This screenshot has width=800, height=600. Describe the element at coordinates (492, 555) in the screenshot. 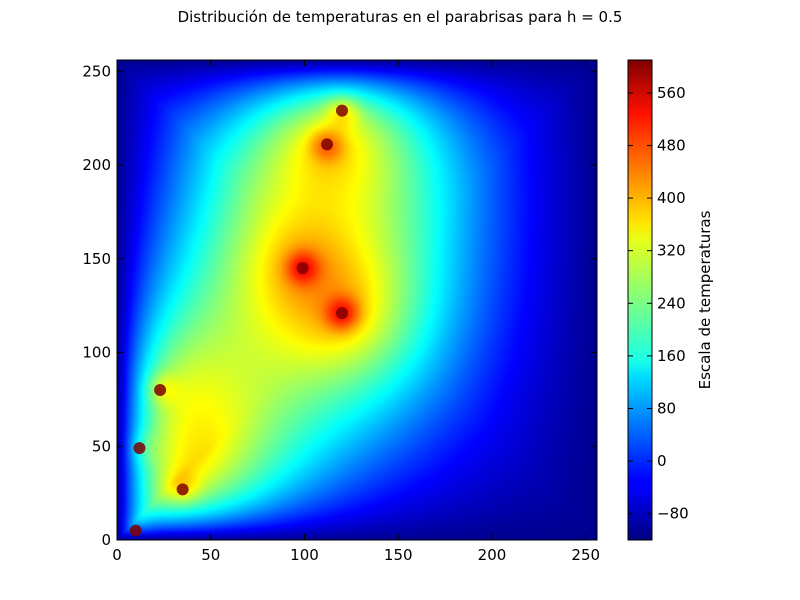

I see `x-tick-label: 200` at that location.